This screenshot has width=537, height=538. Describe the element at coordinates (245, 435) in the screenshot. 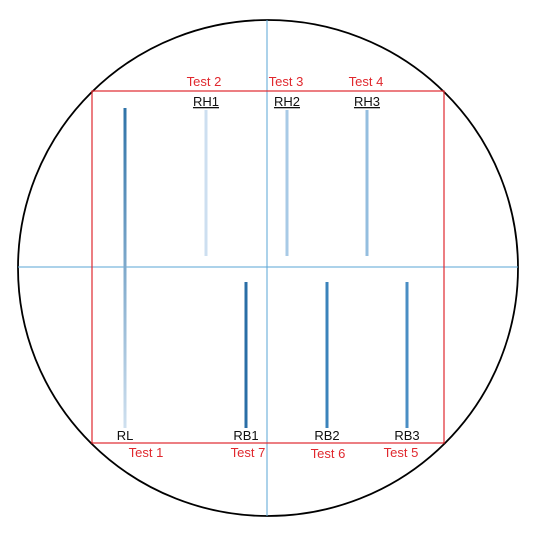

I see `specimen-label-rb1: RB1` at that location.